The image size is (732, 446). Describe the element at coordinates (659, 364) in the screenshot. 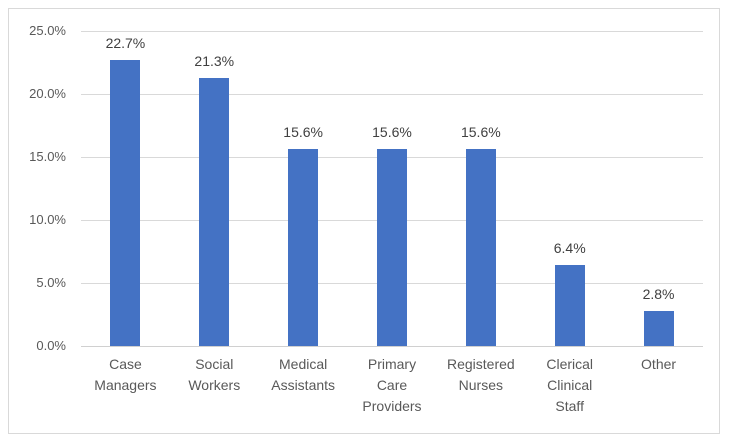

I see `category-label: Other` at that location.